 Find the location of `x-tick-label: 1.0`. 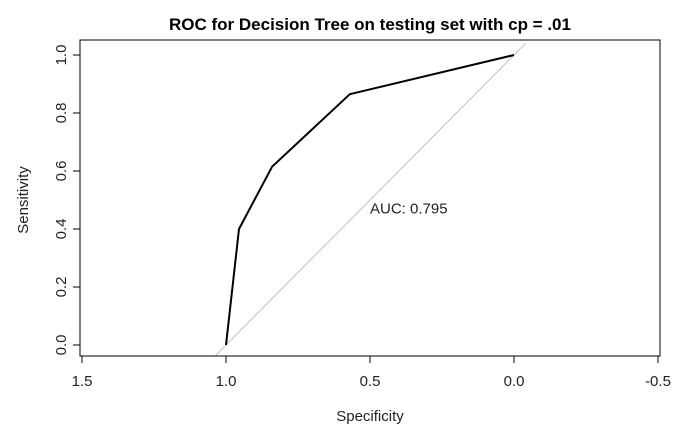

x-tick-label: 1.0 is located at coordinates (226, 381).